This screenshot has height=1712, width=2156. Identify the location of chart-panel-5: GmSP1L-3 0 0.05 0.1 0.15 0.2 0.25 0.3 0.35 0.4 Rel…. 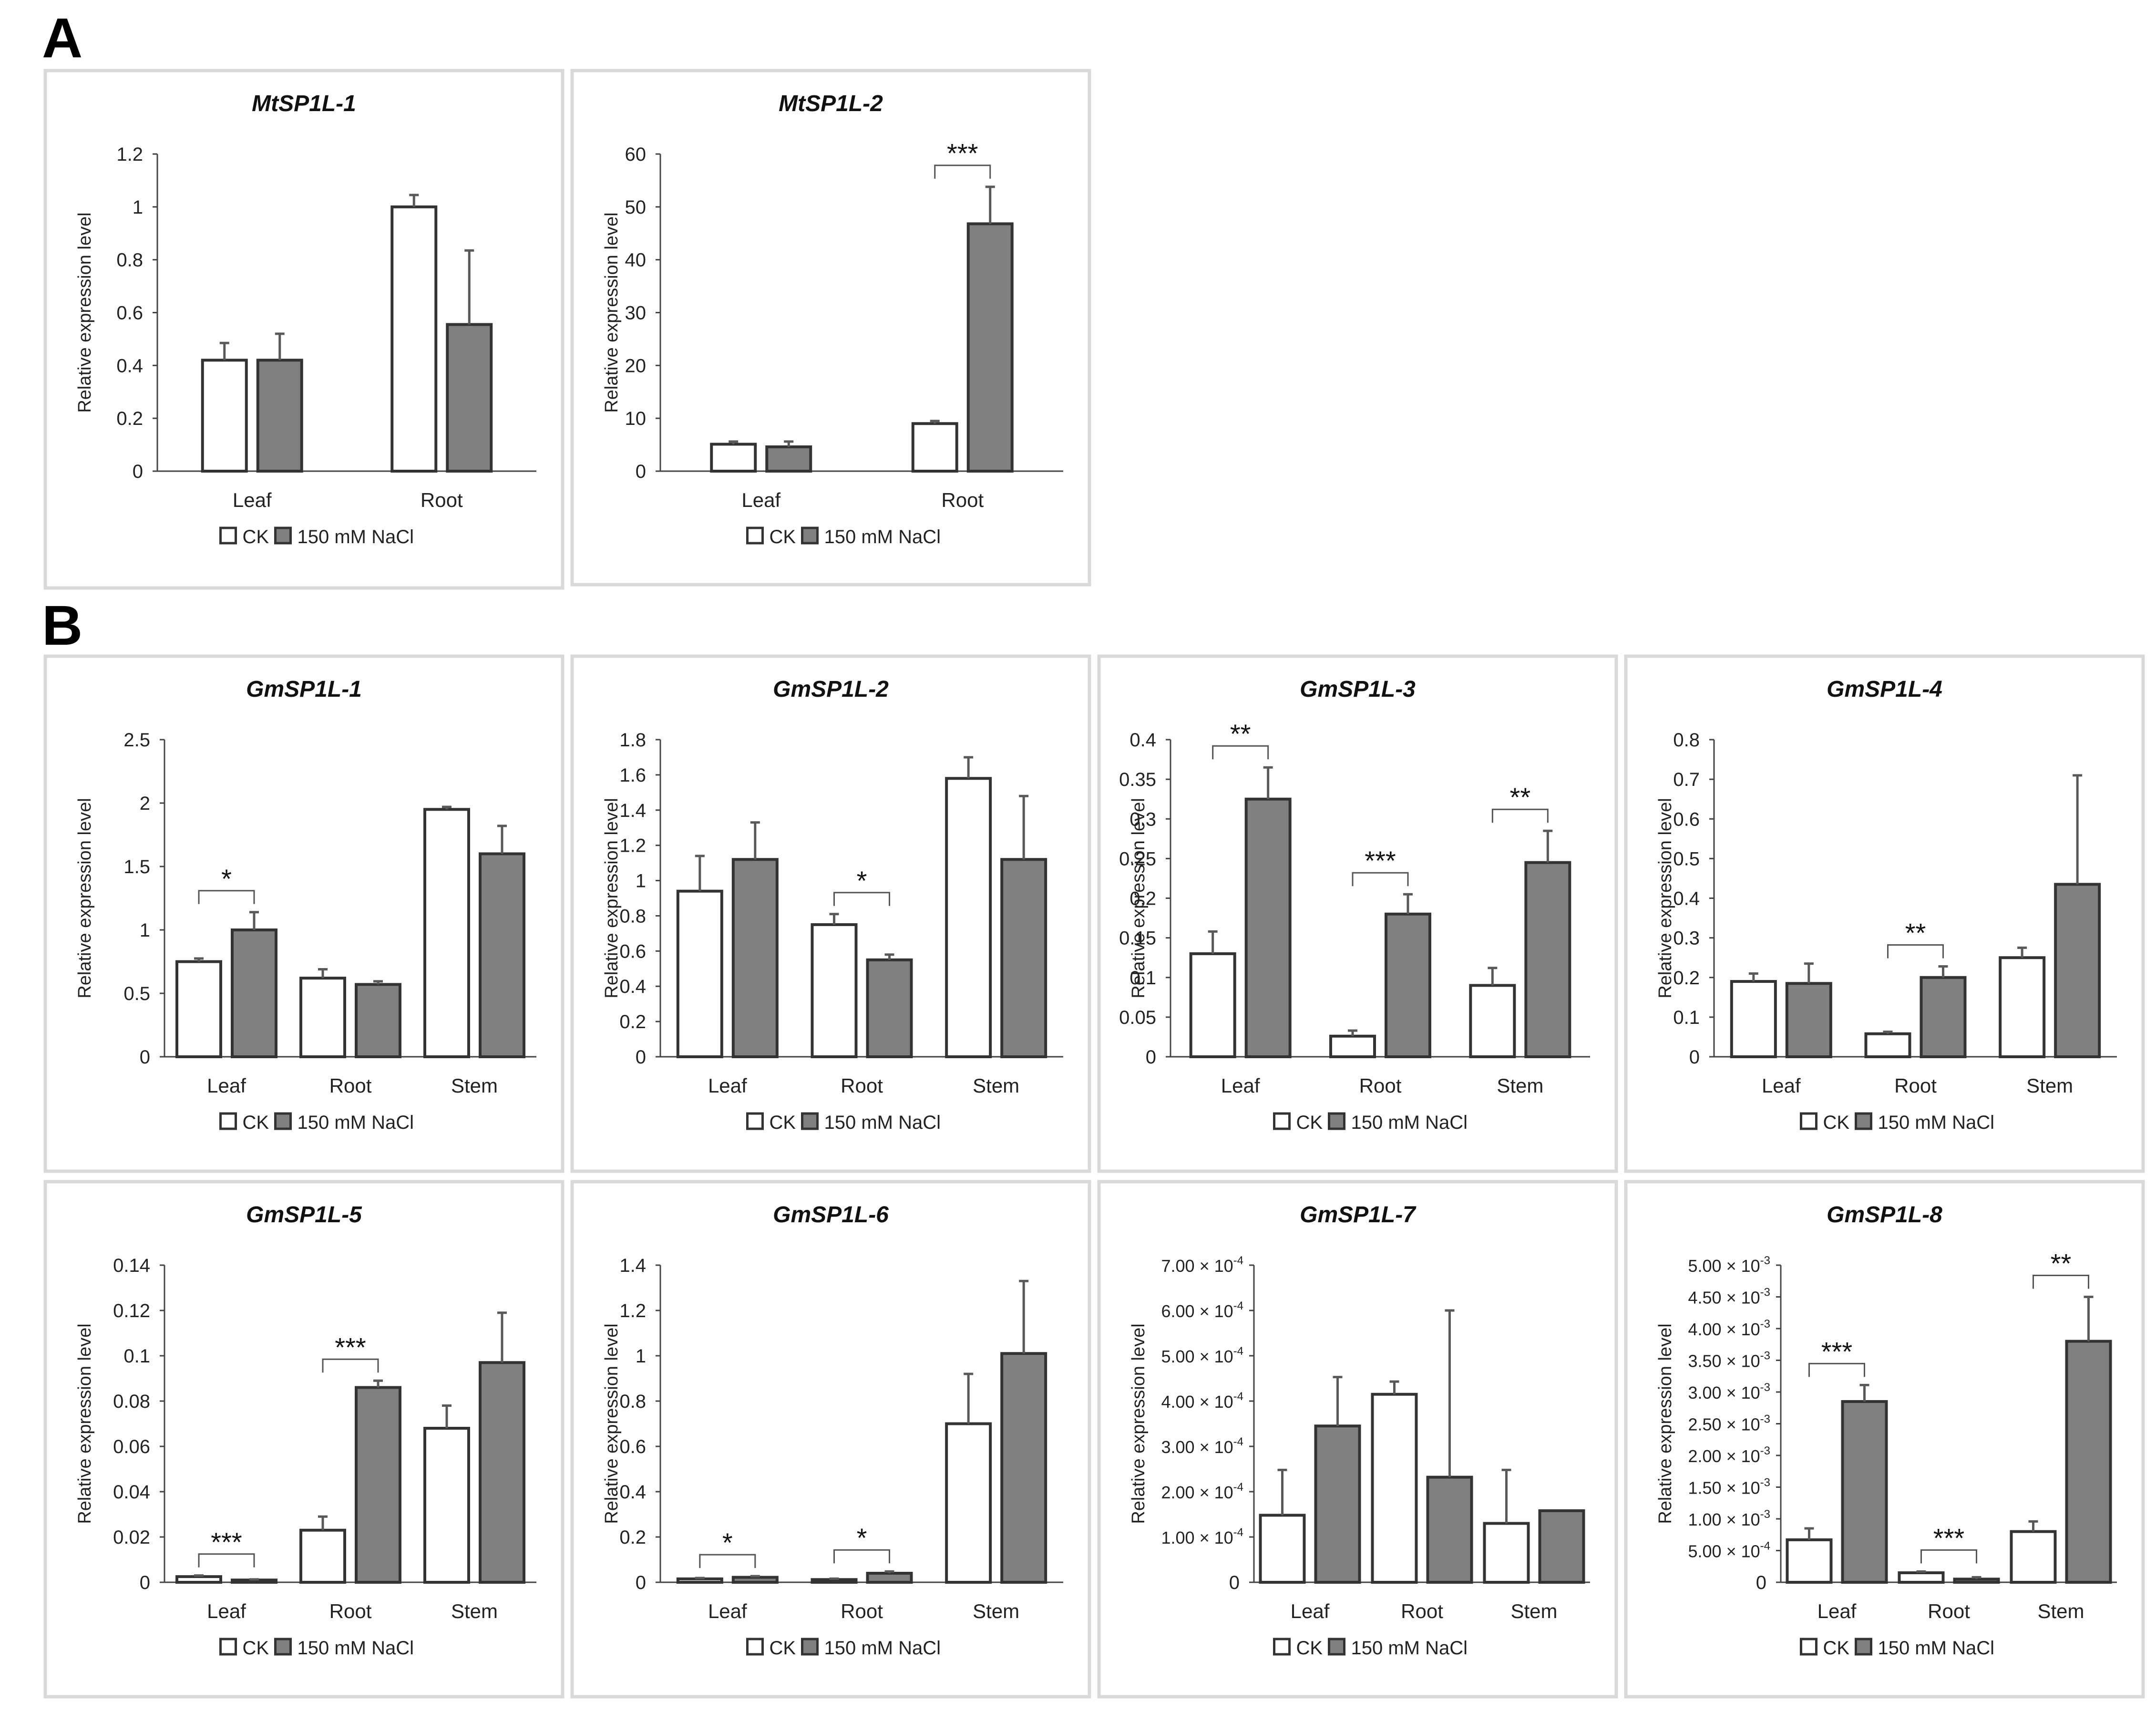
(1357, 913).